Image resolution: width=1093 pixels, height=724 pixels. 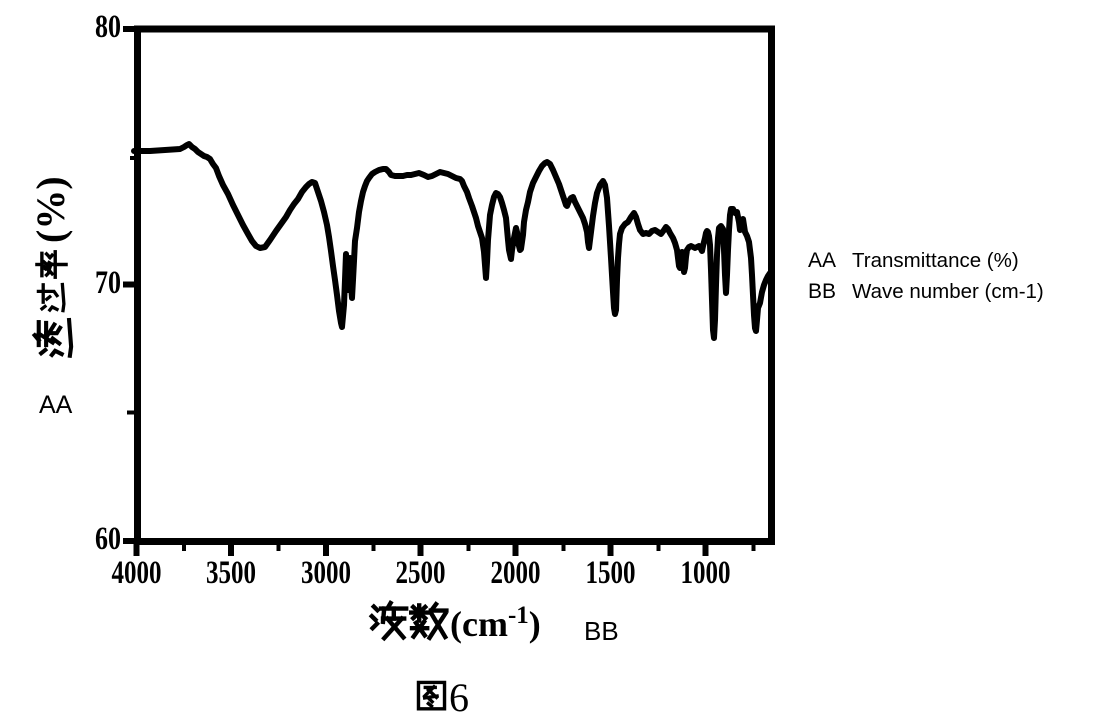 I want to click on svg-text: Wave number (cm-1), so click(x=948, y=291).